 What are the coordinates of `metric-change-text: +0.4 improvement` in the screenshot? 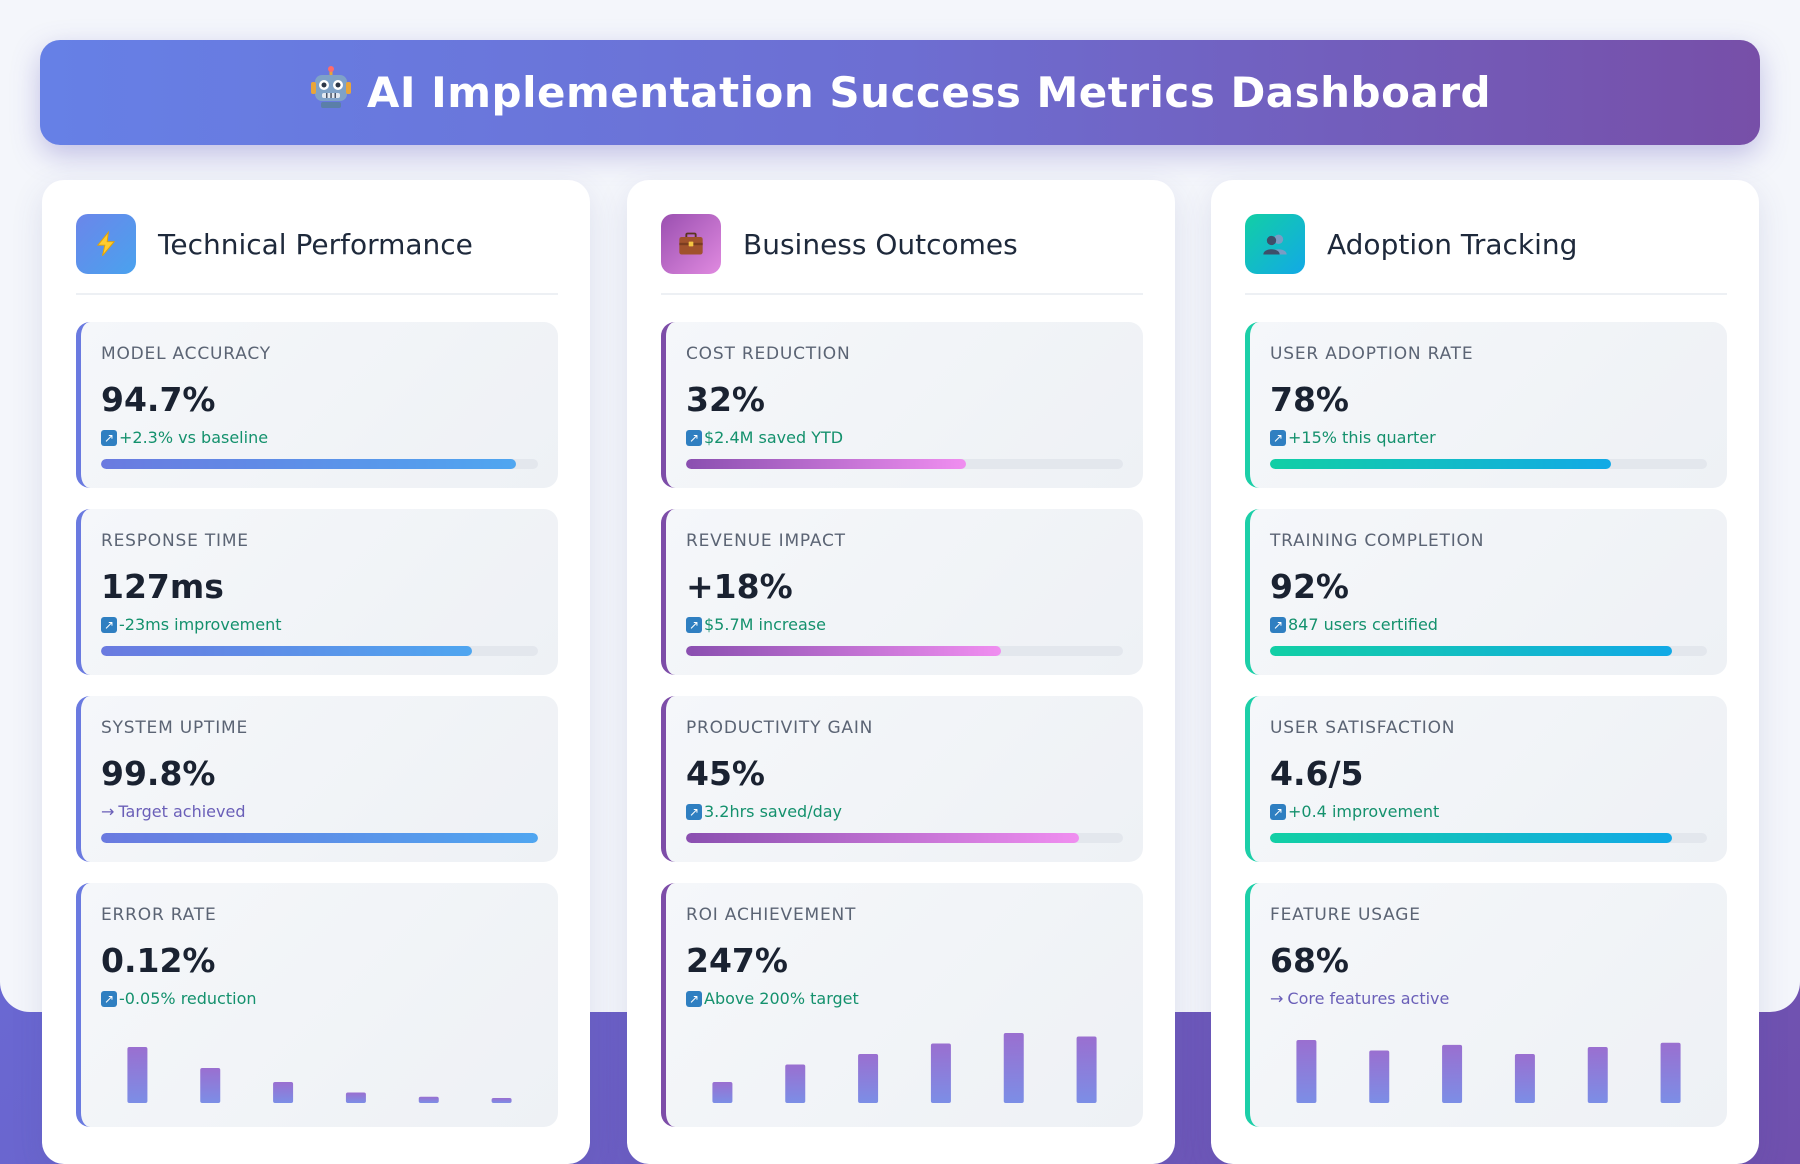 It's located at (1364, 811).